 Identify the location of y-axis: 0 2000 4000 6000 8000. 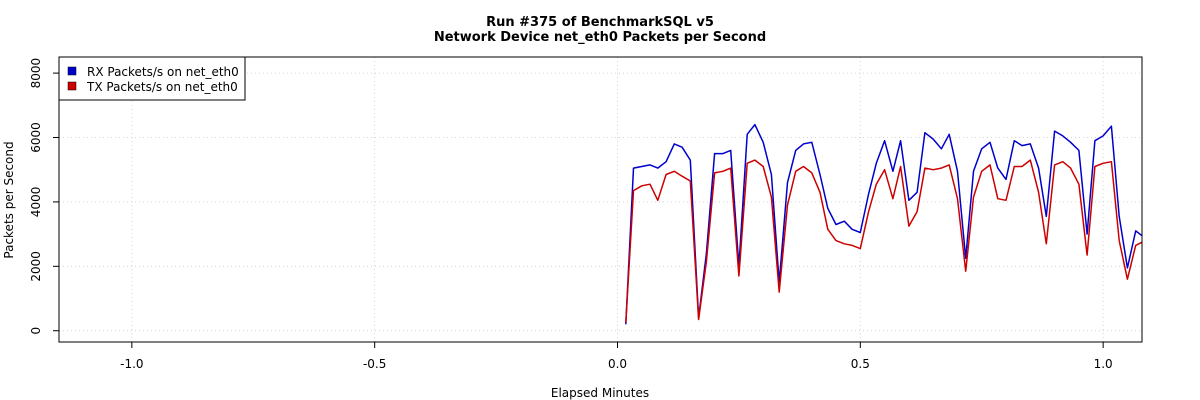
(44, 196).